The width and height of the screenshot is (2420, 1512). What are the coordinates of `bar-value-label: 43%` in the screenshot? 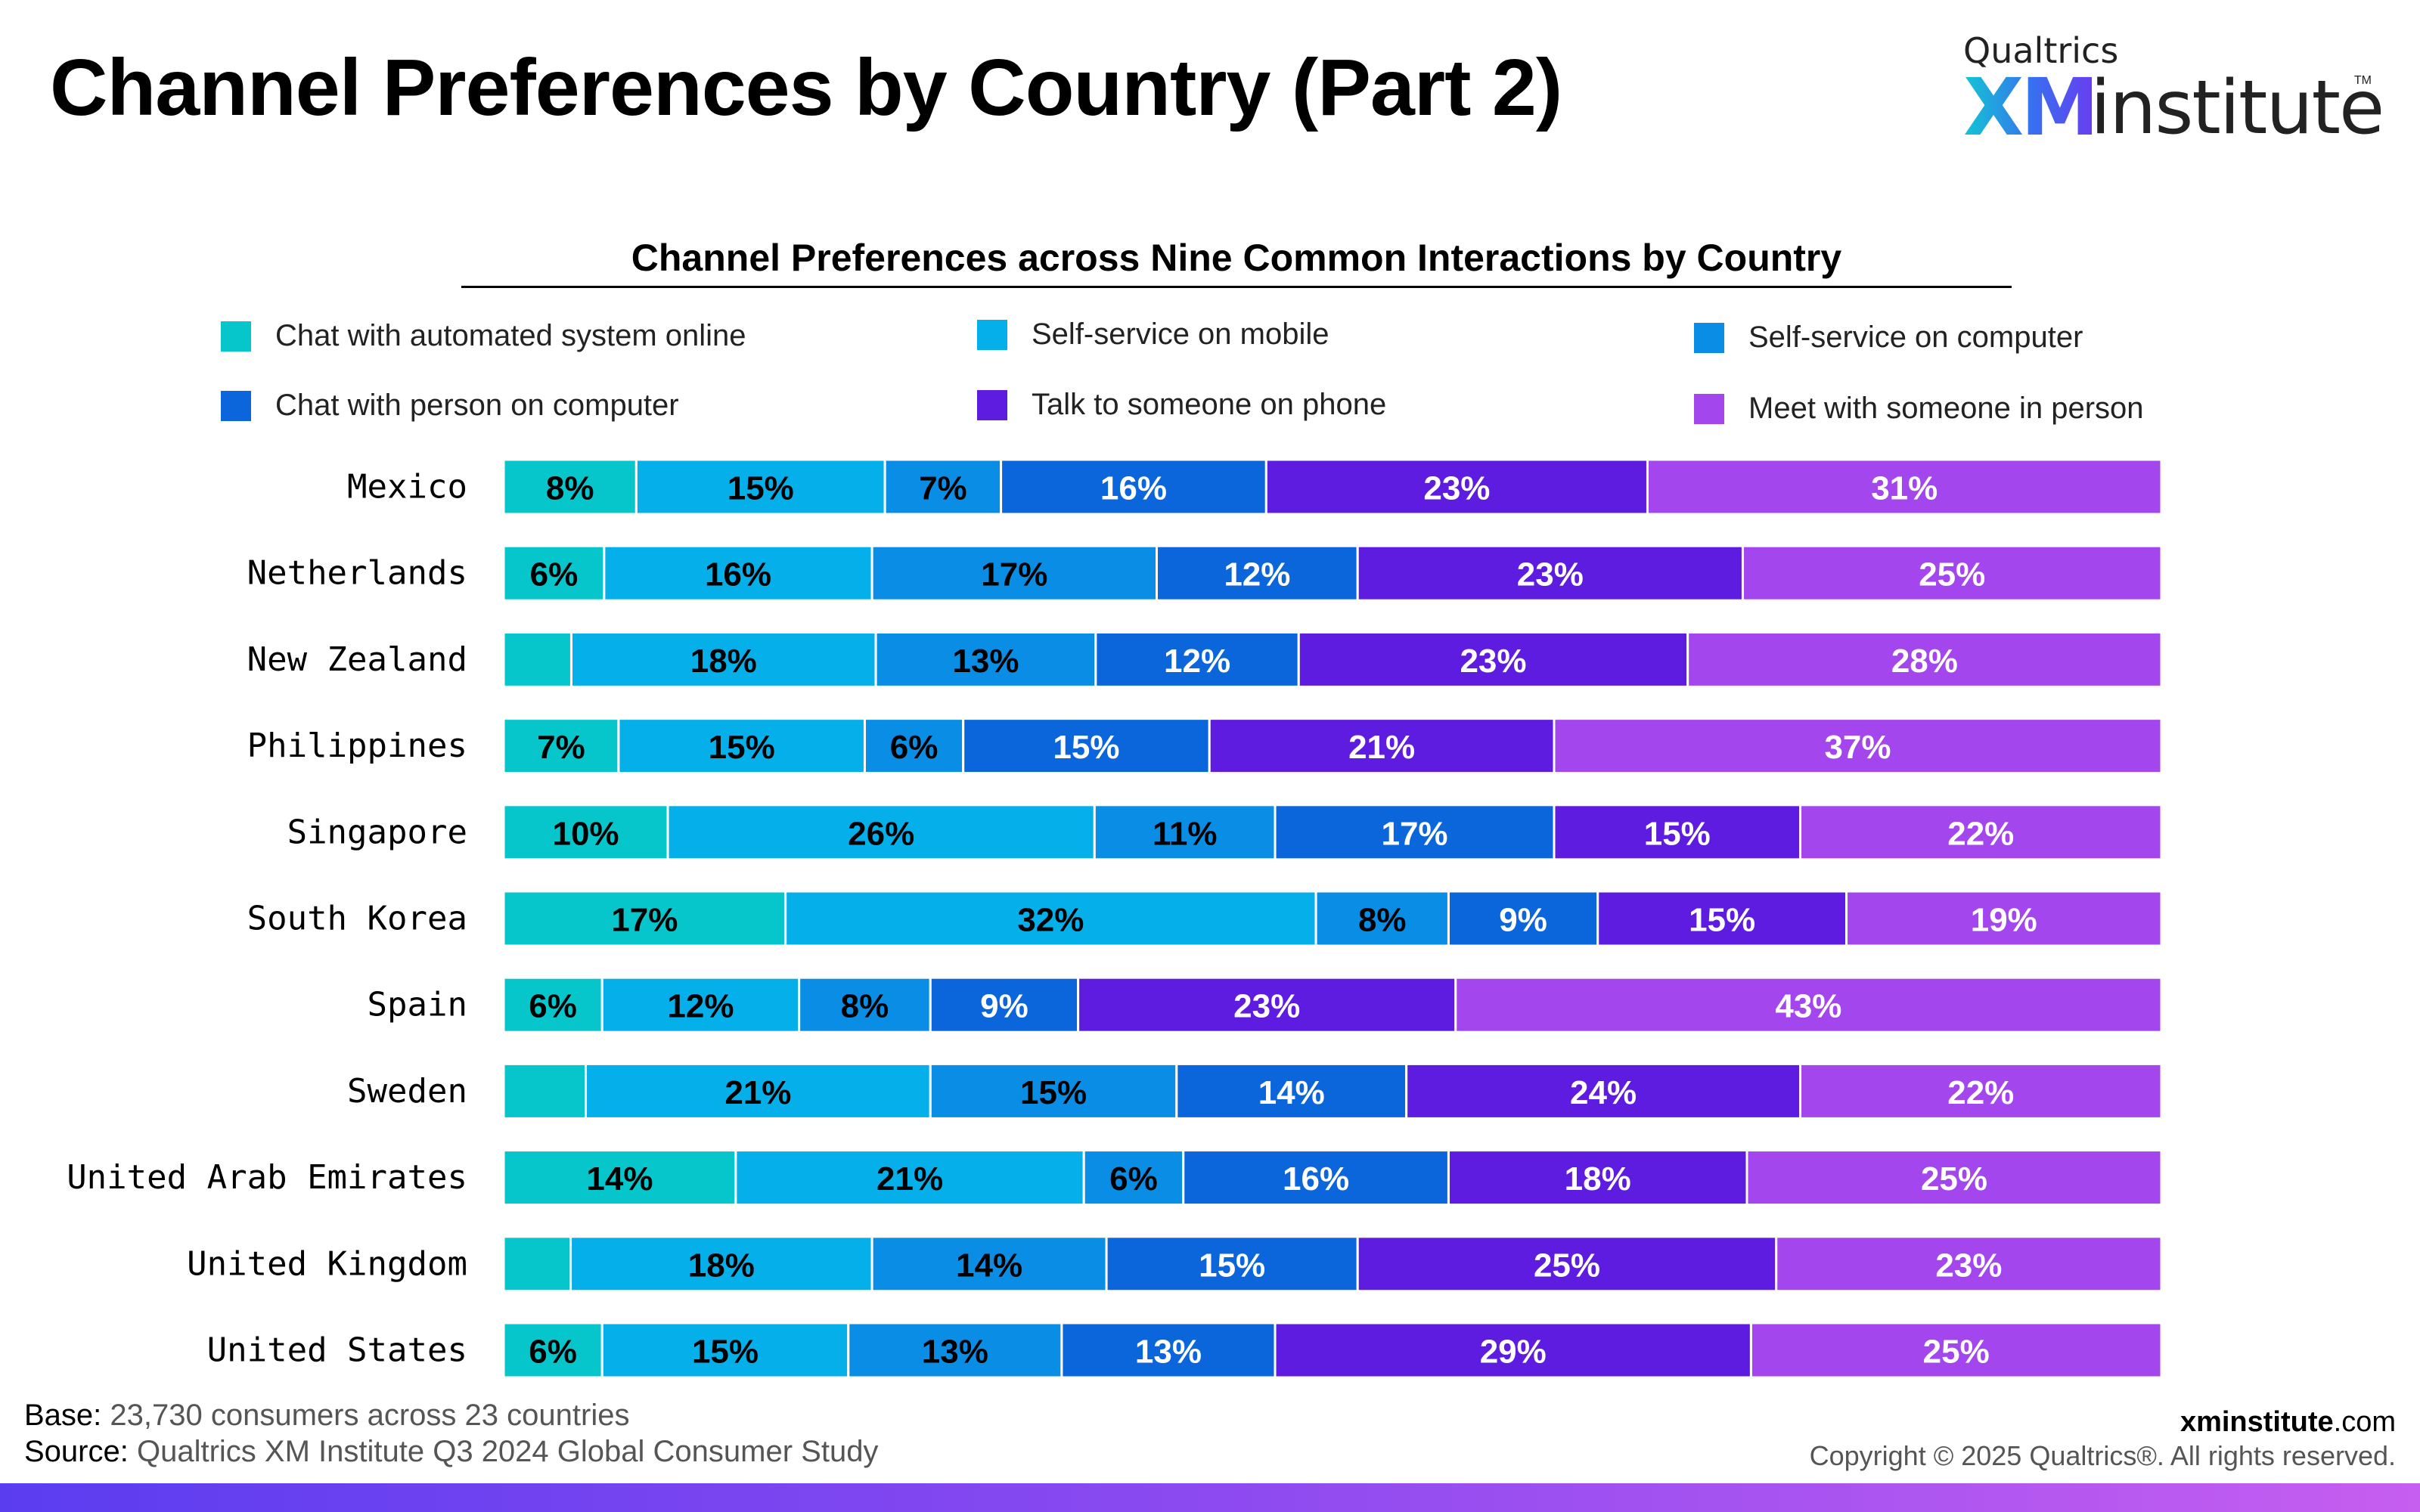 It's located at (1808, 1007).